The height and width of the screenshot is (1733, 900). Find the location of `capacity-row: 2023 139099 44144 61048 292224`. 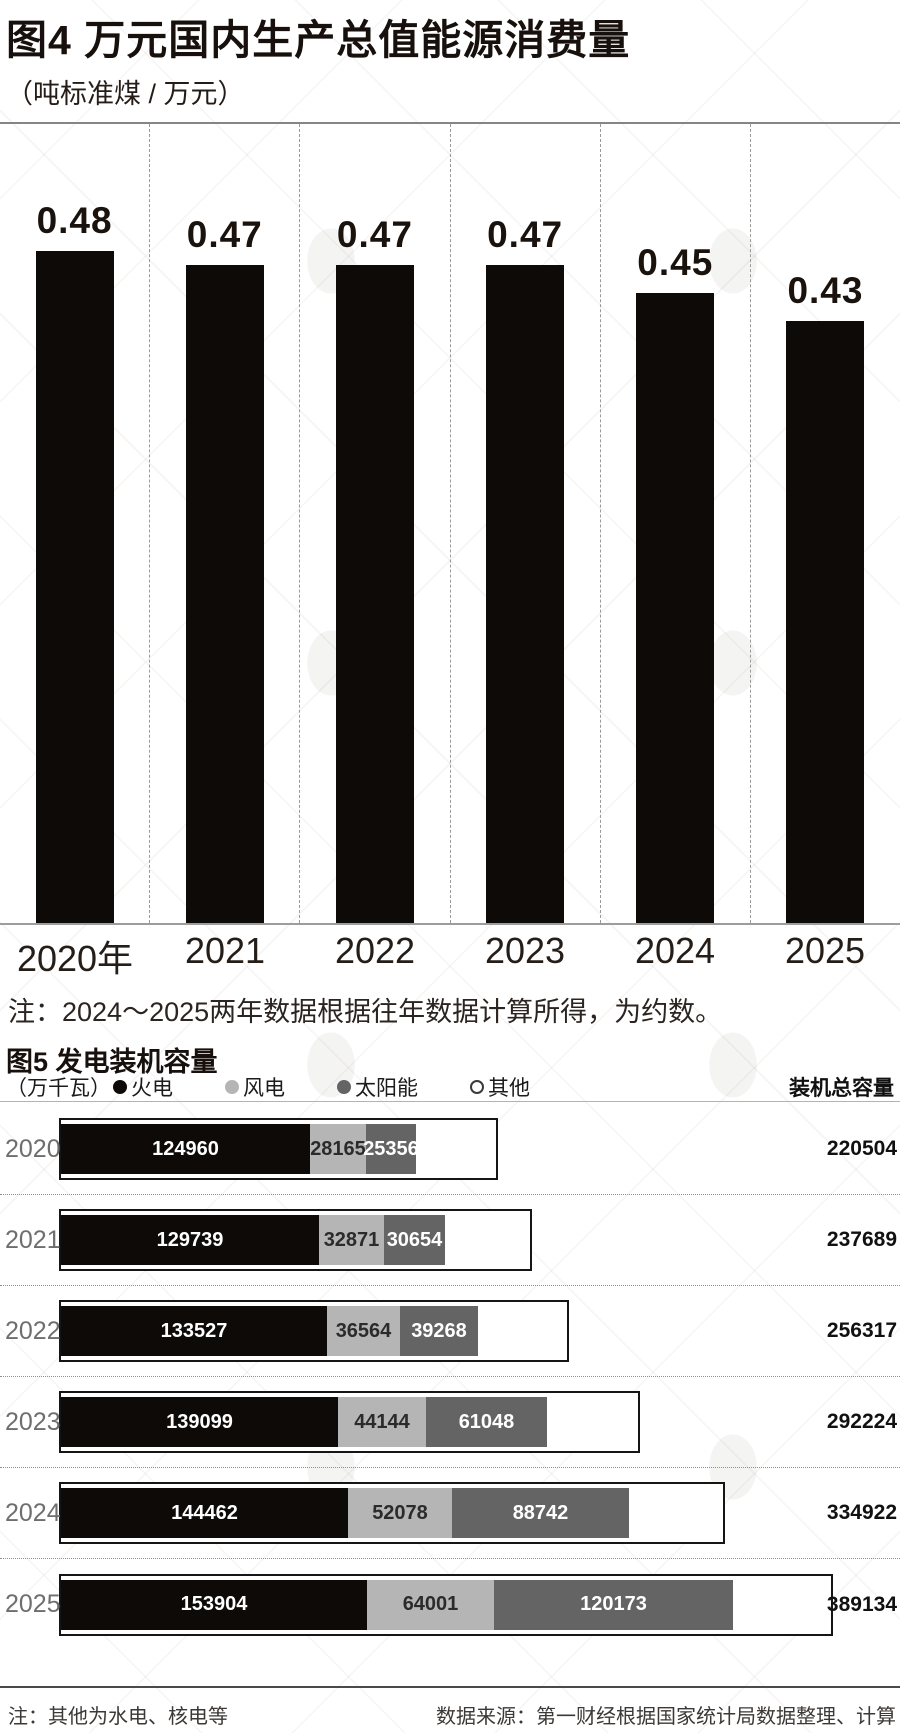

capacity-row: 2023 139099 44144 61048 292224 is located at coordinates (450, 1422).